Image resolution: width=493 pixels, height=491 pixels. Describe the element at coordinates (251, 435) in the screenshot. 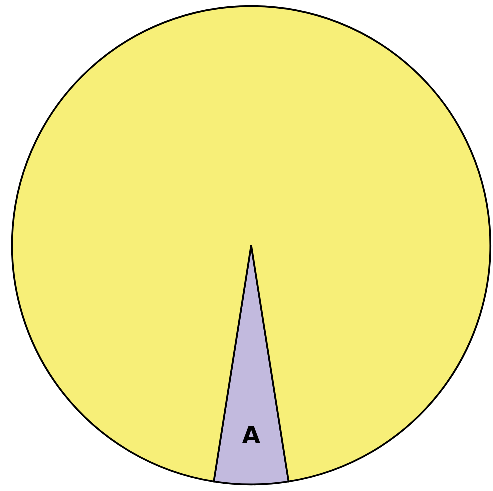

I see `slice-label: A` at that location.